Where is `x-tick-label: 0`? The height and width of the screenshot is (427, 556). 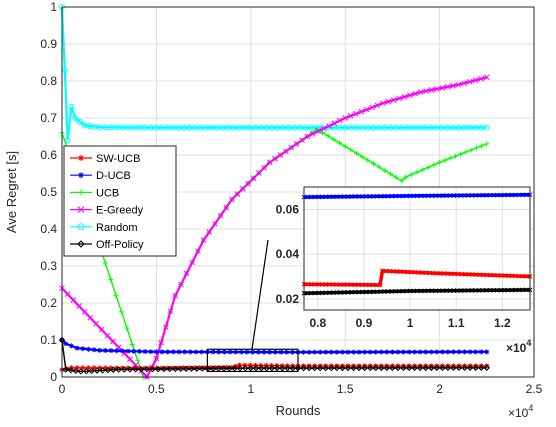
x-tick-label: 0 is located at coordinates (62, 389).